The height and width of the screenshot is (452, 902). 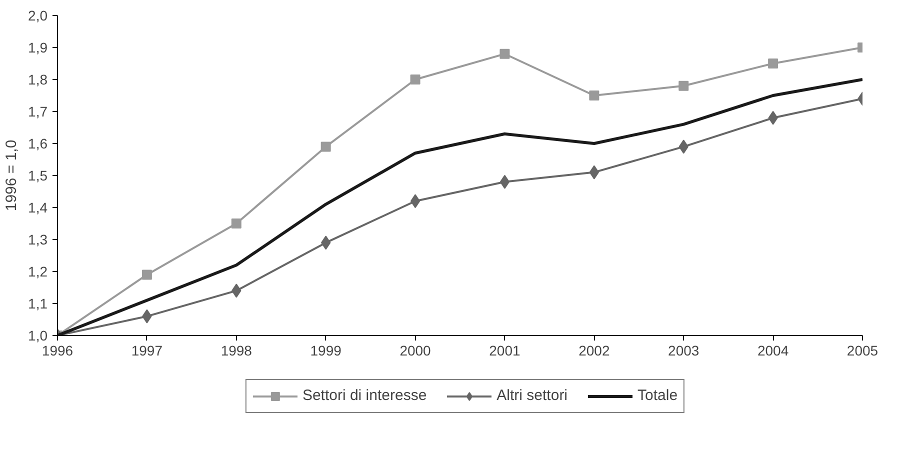 What do you see at coordinates (773, 350) in the screenshot?
I see `x-tick-label: 2004` at bounding box center [773, 350].